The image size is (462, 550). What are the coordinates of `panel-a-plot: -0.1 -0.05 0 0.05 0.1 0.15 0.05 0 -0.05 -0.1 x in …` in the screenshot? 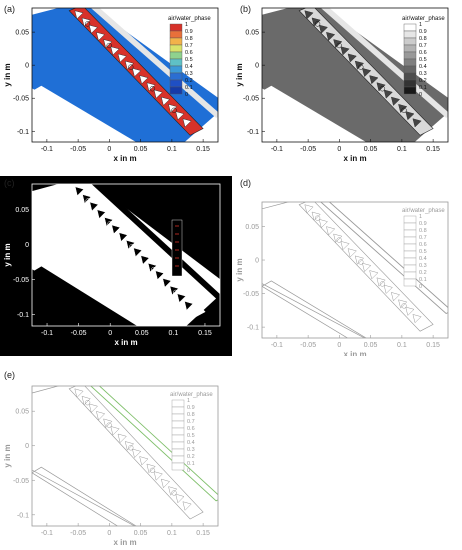 It's located at (111, 85).